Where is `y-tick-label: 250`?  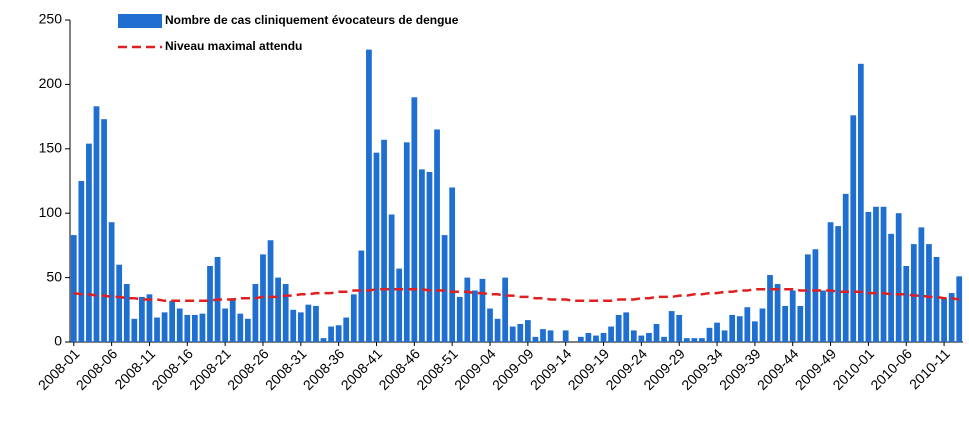 y-tick-label: 250 is located at coordinates (51, 19).